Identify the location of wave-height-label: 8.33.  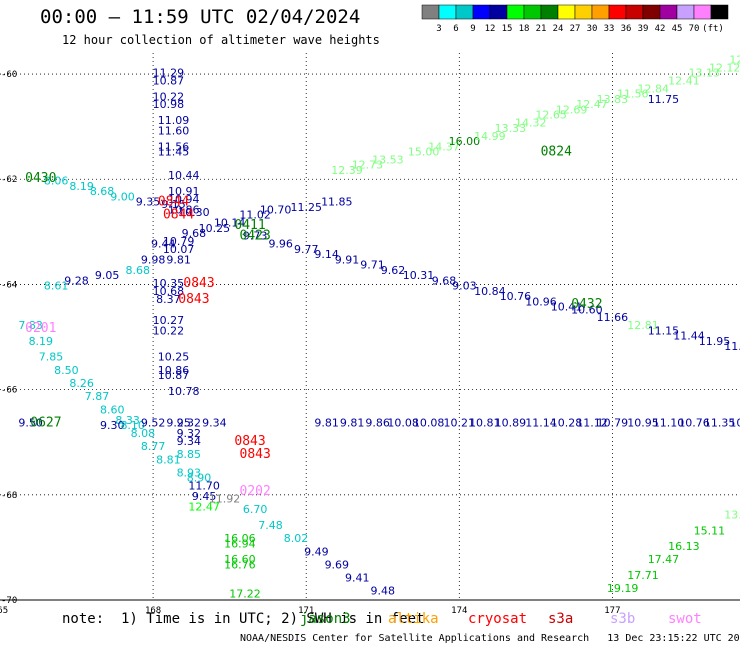
(127, 420).